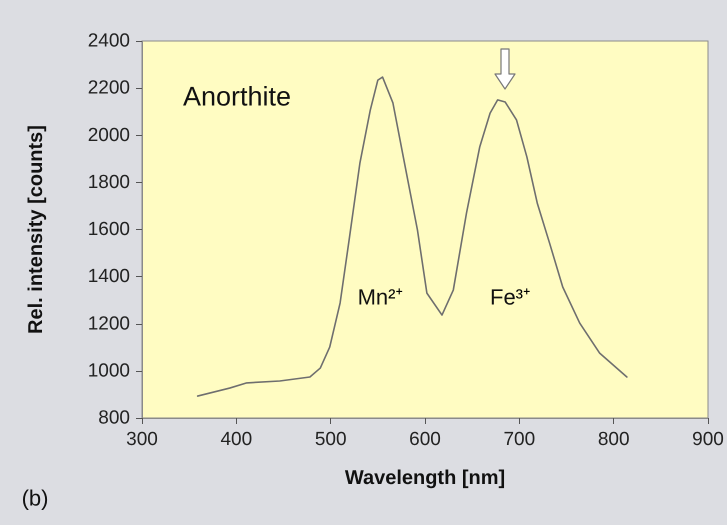 The width and height of the screenshot is (727, 525). What do you see at coordinates (109, 182) in the screenshot?
I see `y-tick-label: 1800` at bounding box center [109, 182].